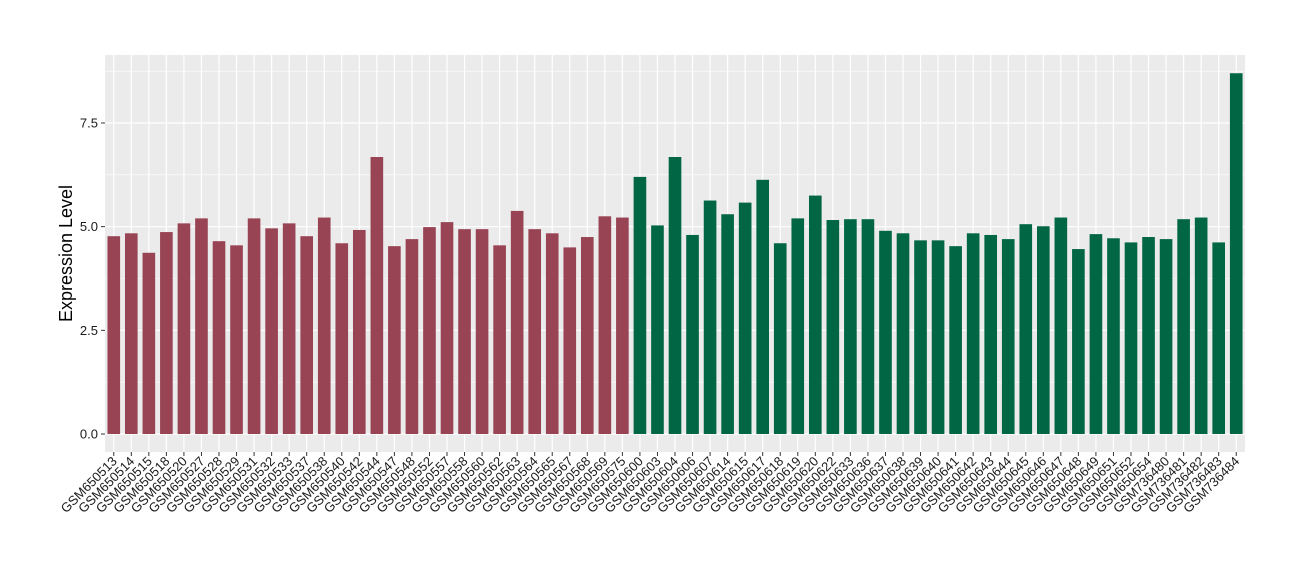  I want to click on bar-GSM650565, so click(552, 333).